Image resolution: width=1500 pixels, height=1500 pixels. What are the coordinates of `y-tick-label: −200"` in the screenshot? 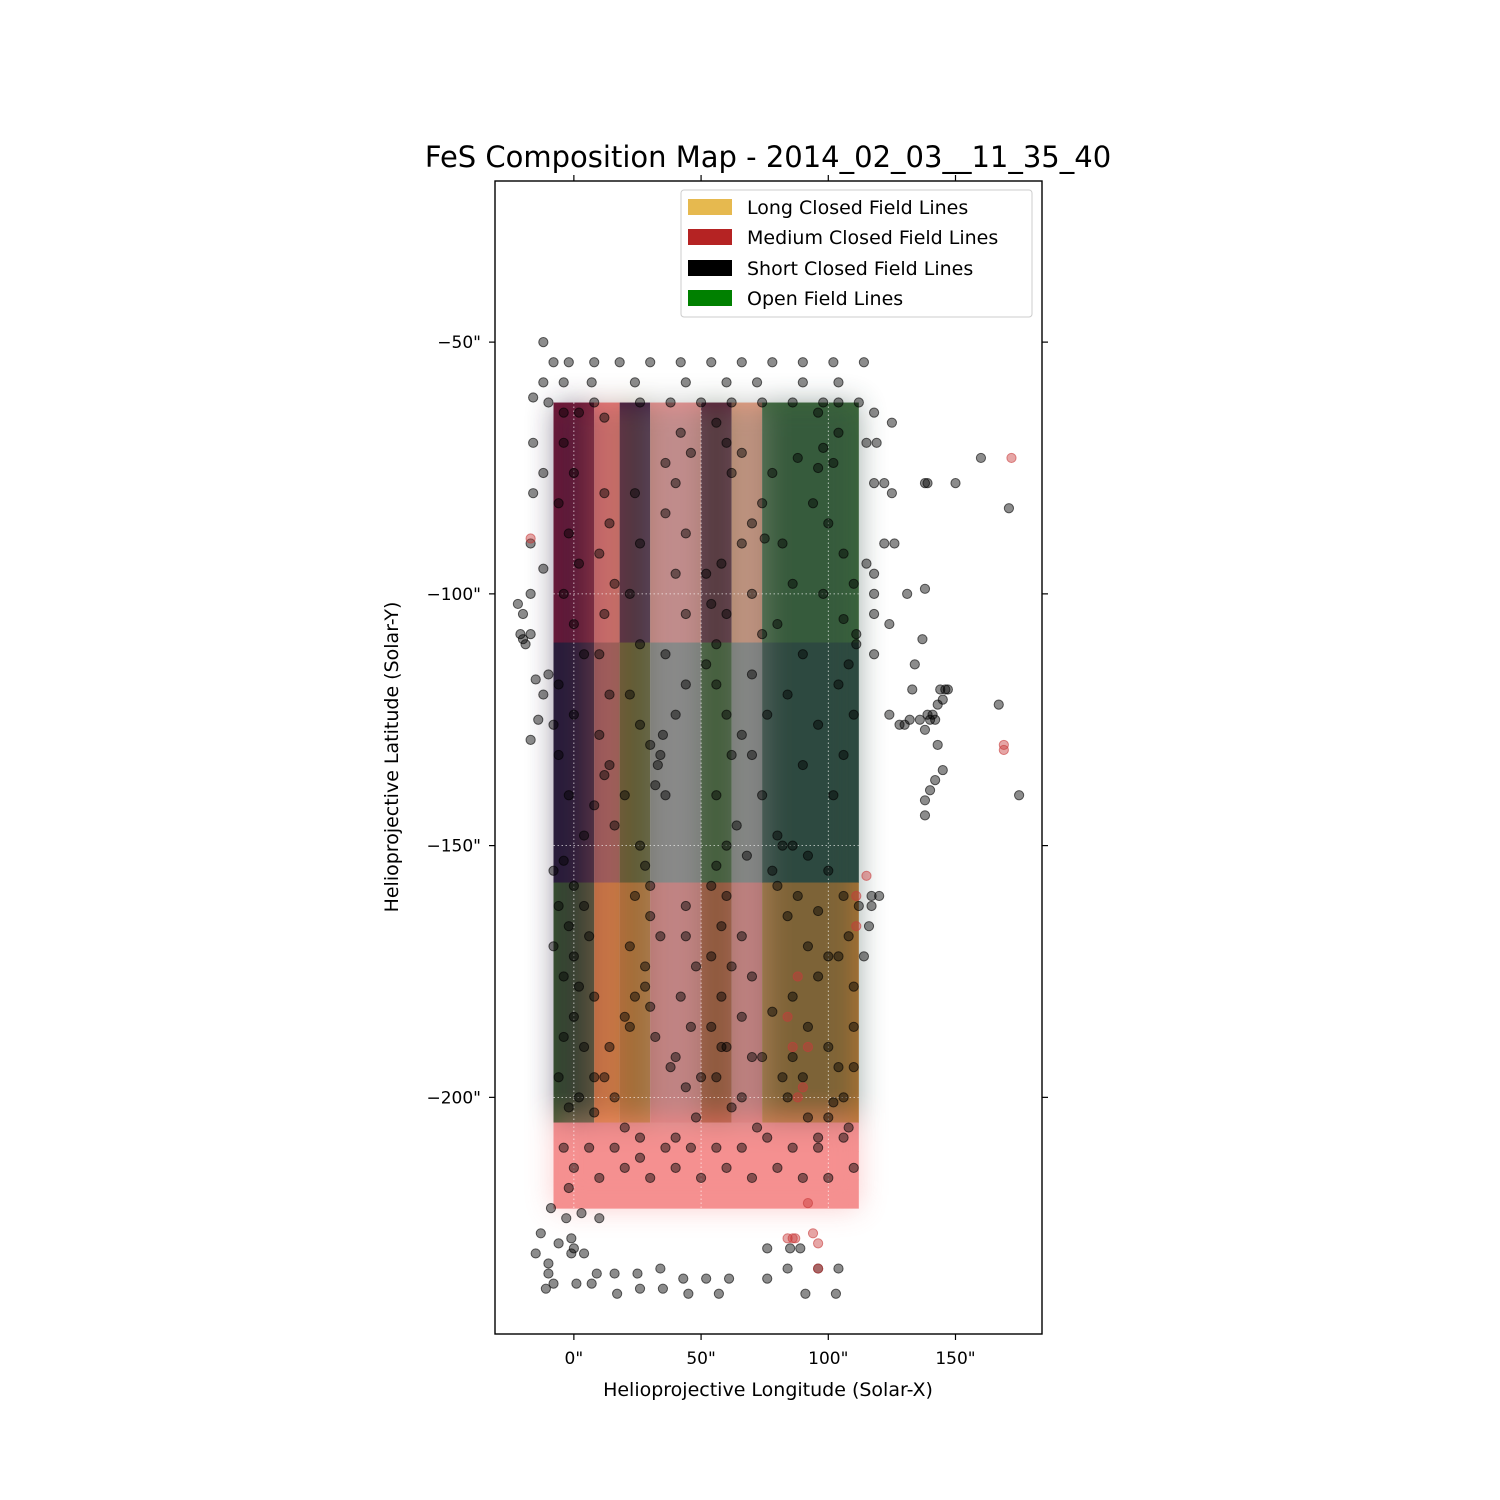 It's located at (453, 1098).